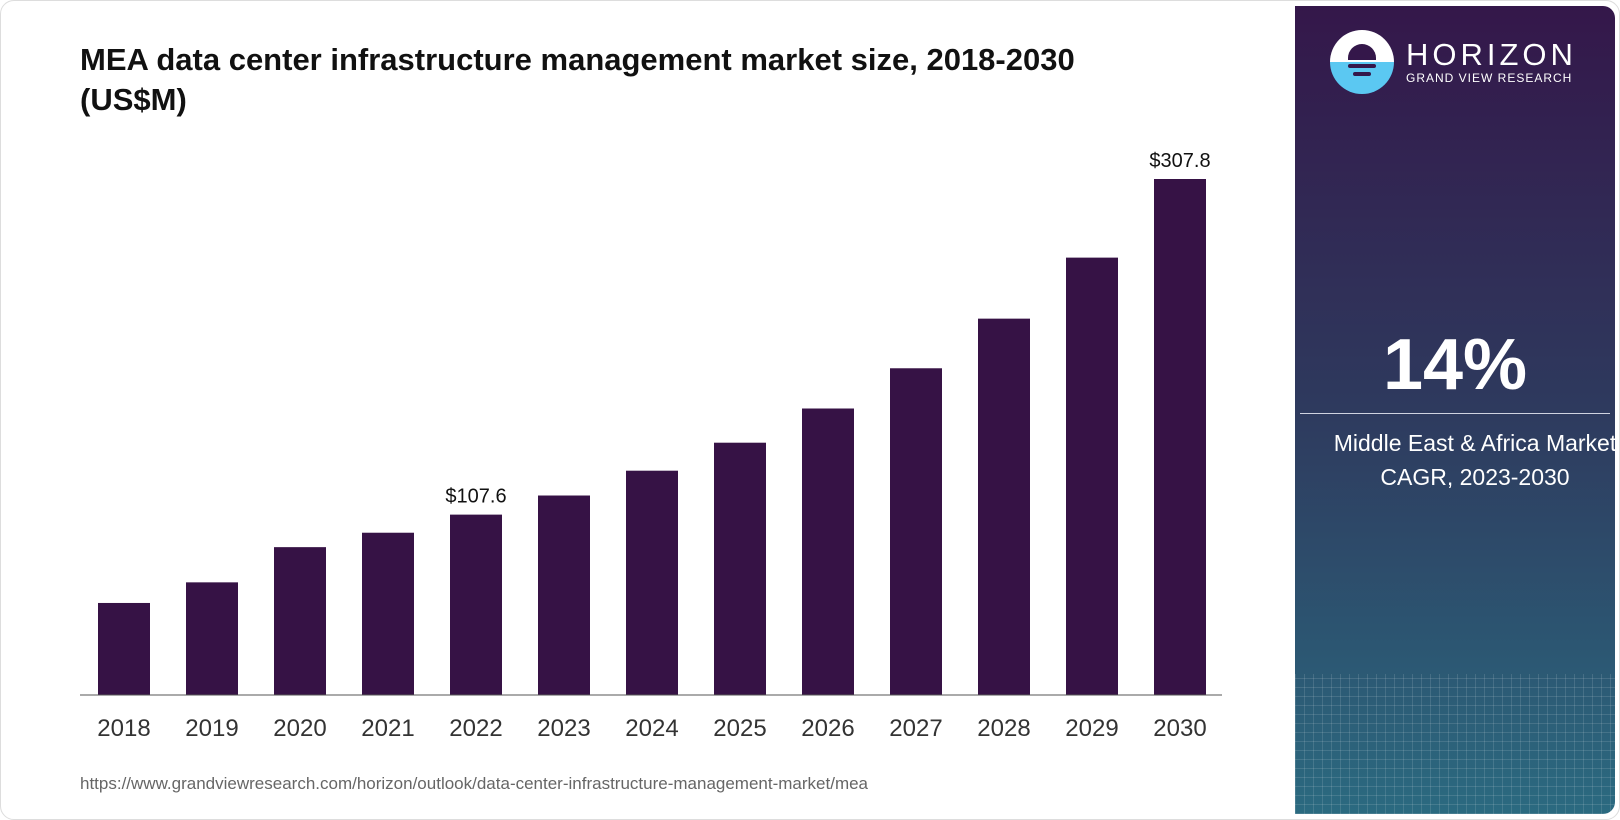 The height and width of the screenshot is (820, 1620). I want to click on cagr-value: 14%, so click(1455, 365).